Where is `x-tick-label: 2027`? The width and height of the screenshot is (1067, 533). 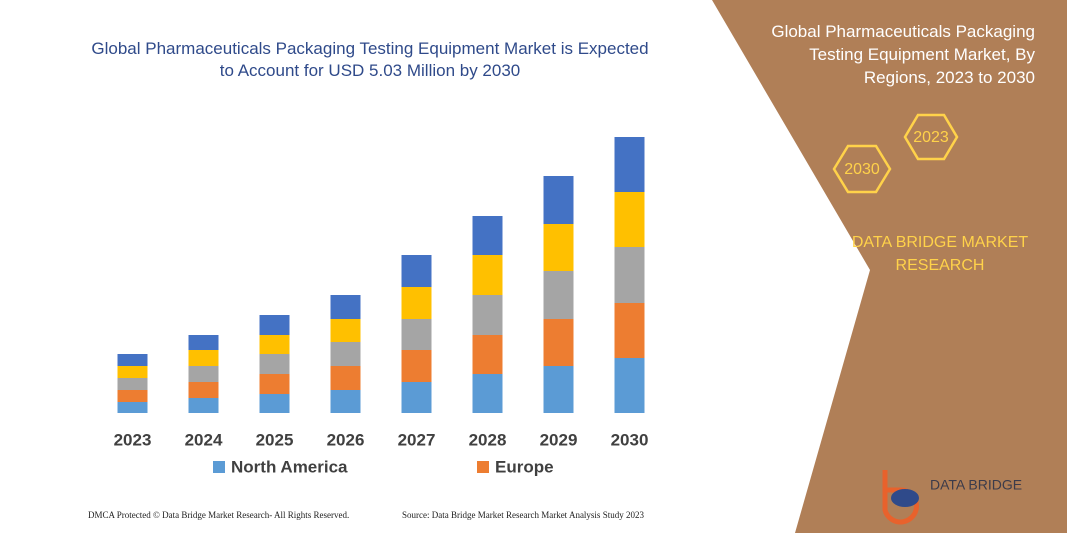 x-tick-label: 2027 is located at coordinates (417, 439).